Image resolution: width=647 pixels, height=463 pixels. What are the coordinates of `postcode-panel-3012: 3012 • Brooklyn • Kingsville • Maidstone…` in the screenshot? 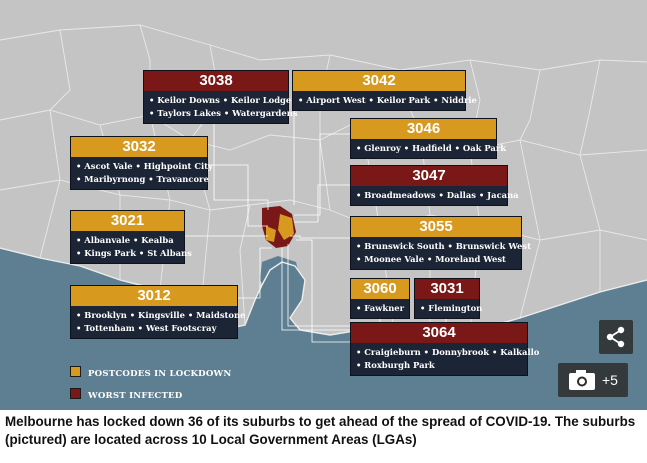 It's located at (158, 312).